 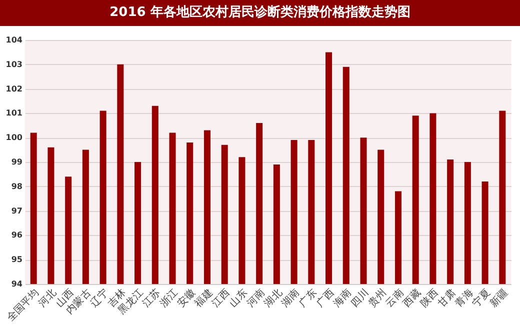 What do you see at coordinates (260, 13) in the screenshot?
I see `chart-title: 2016 年各地区农村居民诊断类消费价格指数走势图` at bounding box center [260, 13].